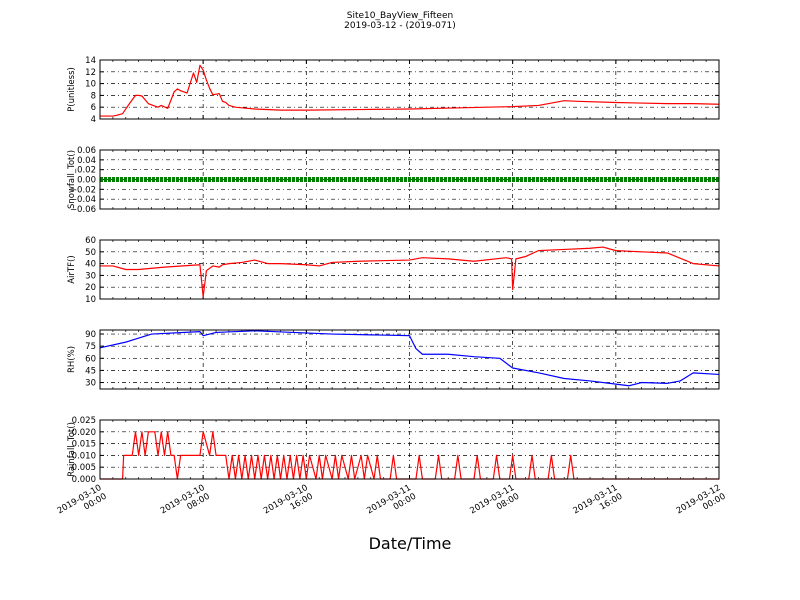  Describe the element at coordinates (93, 96) in the screenshot. I see `y-tick-label: 8` at that location.